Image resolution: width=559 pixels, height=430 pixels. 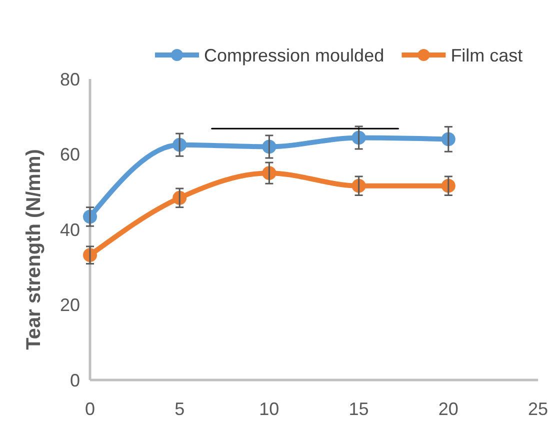 I want to click on legend-label: Film cast, so click(x=486, y=55).